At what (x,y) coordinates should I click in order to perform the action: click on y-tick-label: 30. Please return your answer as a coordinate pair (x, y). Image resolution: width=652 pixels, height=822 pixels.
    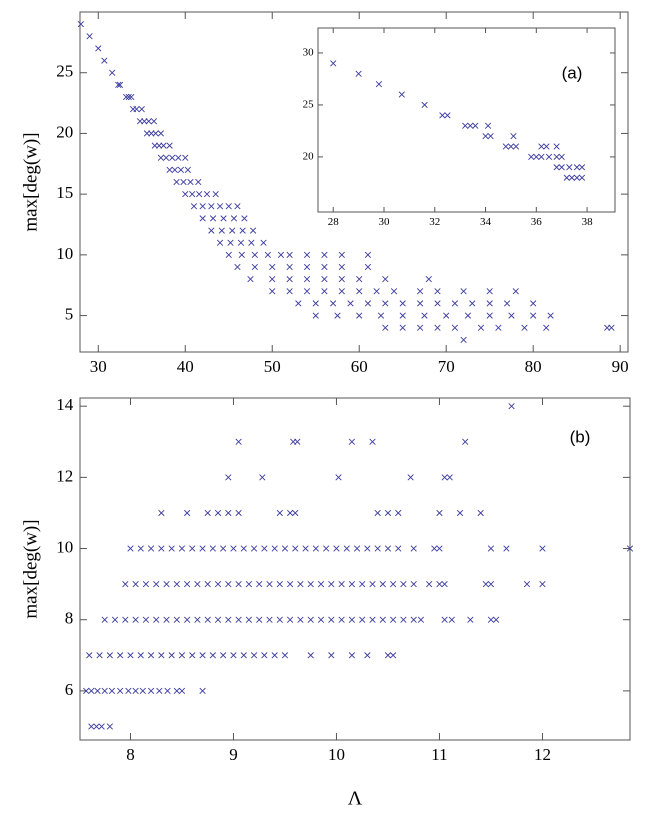
    Looking at the image, I should click on (309, 52).